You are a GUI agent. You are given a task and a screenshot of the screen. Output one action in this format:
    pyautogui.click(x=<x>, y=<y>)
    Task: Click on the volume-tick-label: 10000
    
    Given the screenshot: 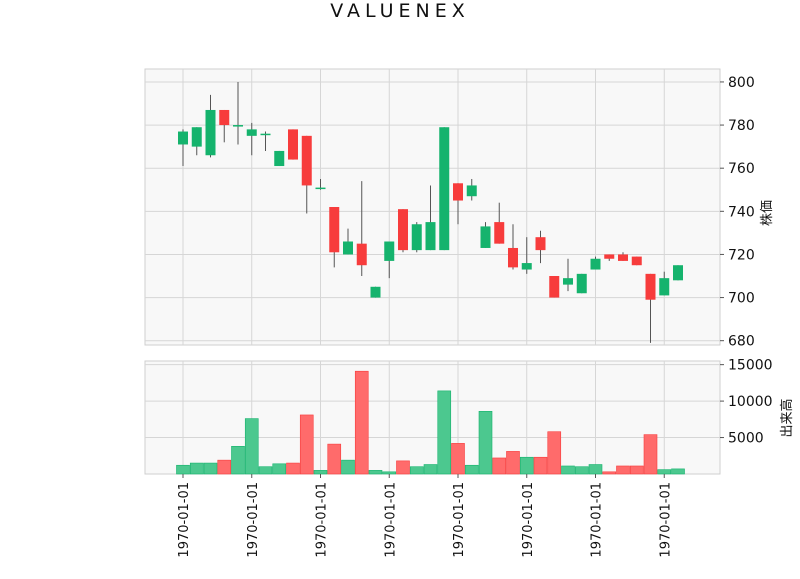 What is the action you would take?
    pyautogui.click(x=750, y=402)
    